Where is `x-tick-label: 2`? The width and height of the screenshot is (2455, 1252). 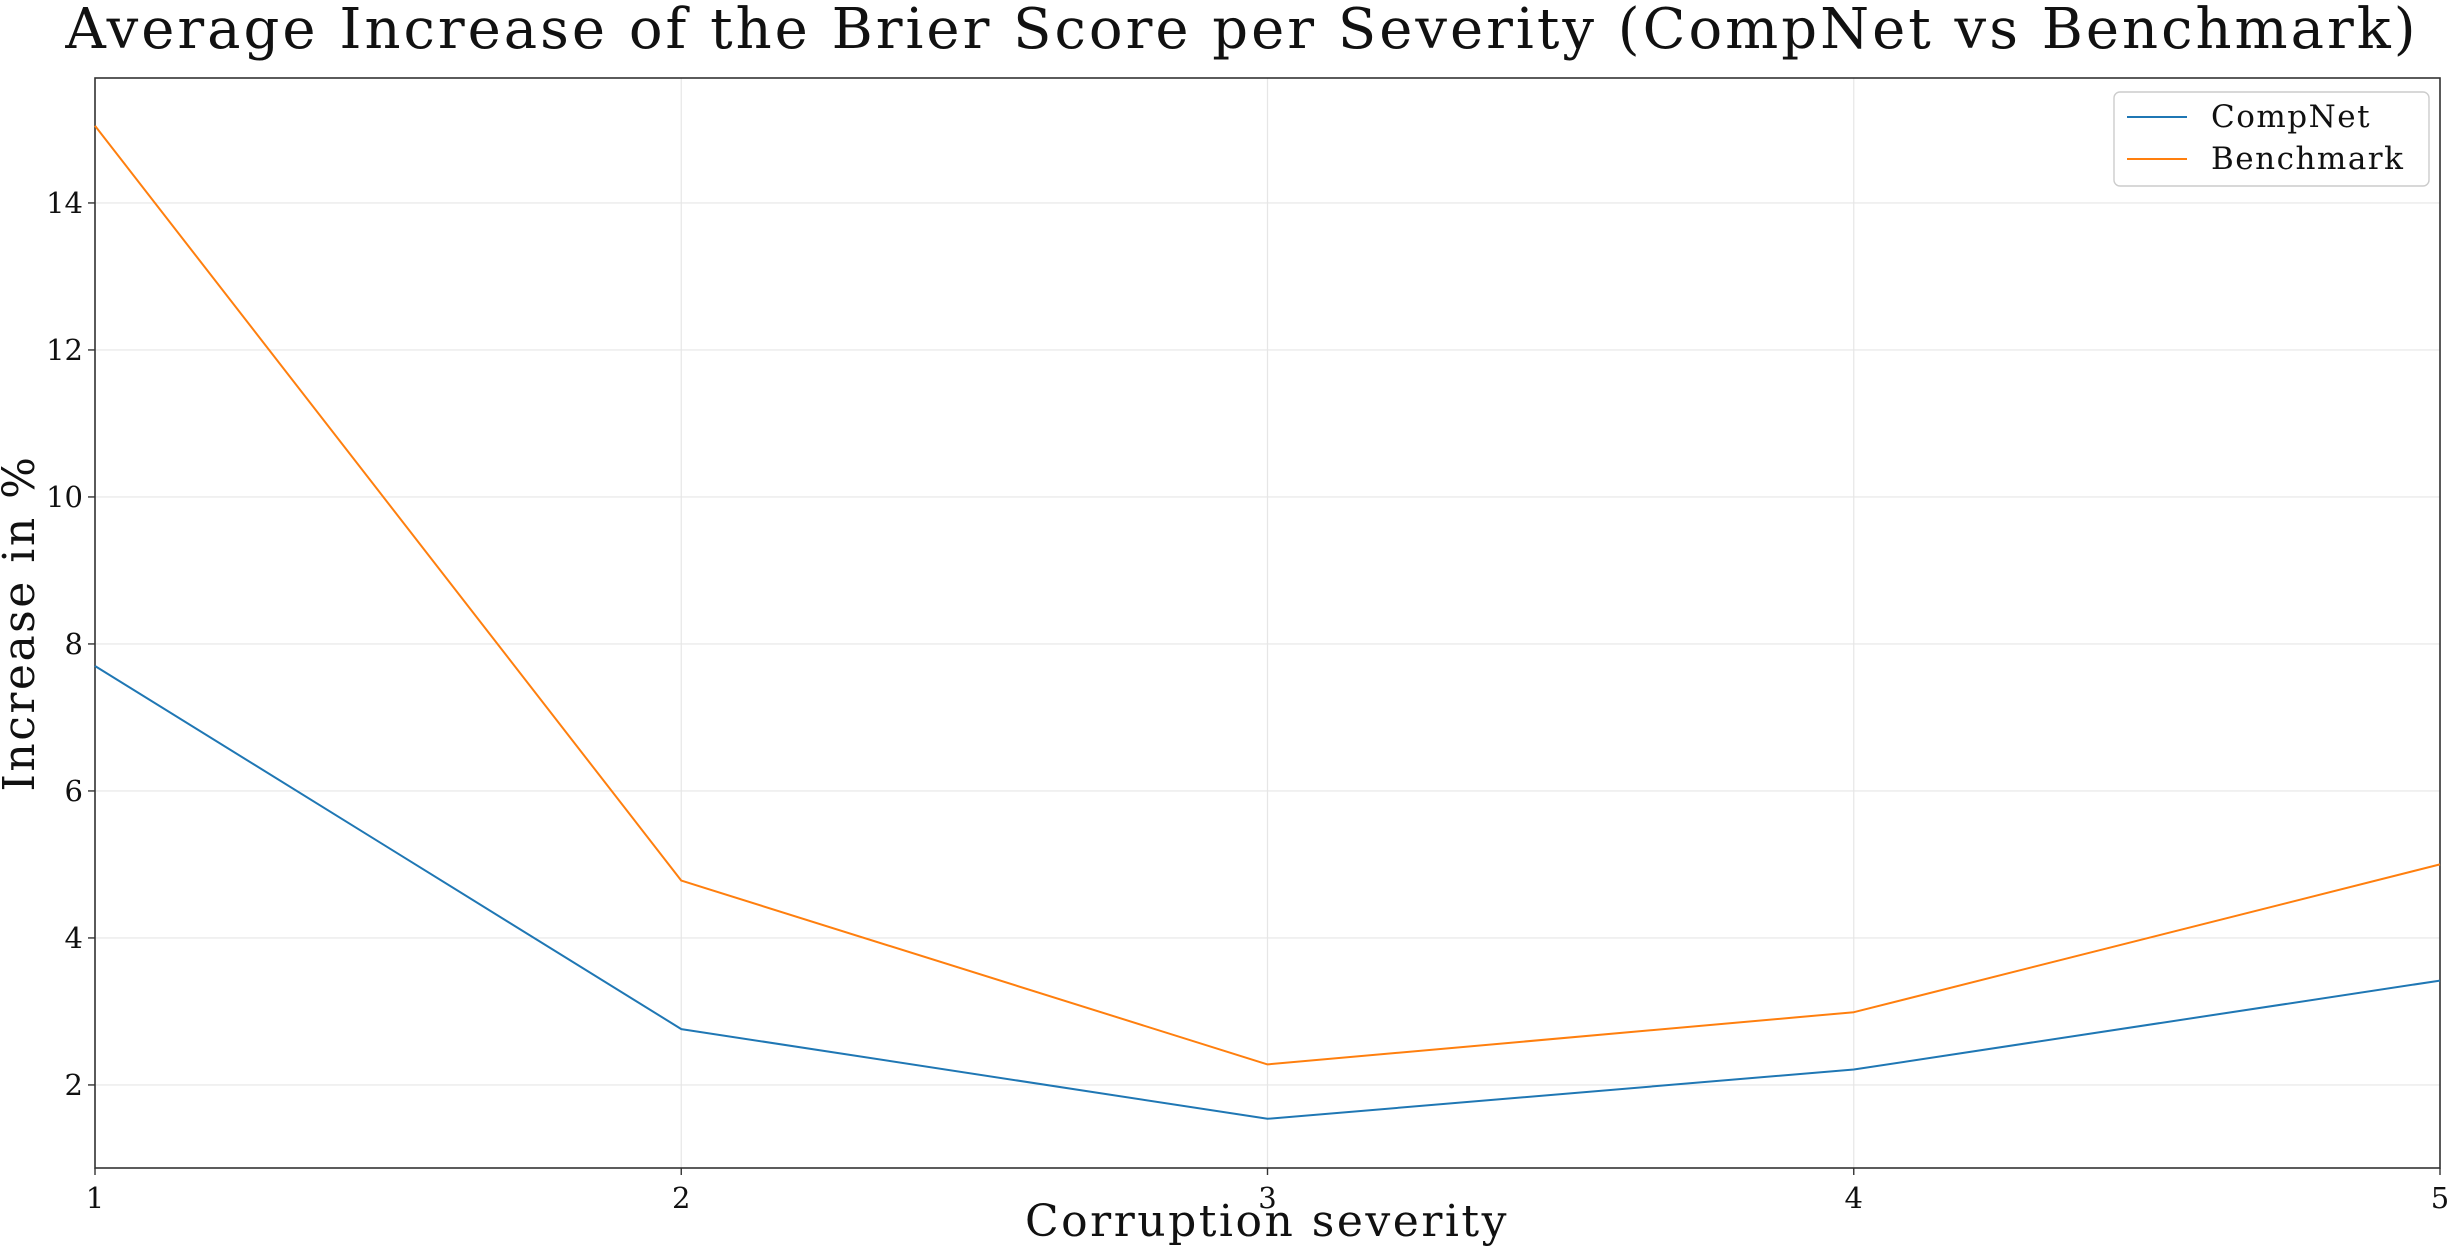
x-tick-label: 2 is located at coordinates (681, 1198).